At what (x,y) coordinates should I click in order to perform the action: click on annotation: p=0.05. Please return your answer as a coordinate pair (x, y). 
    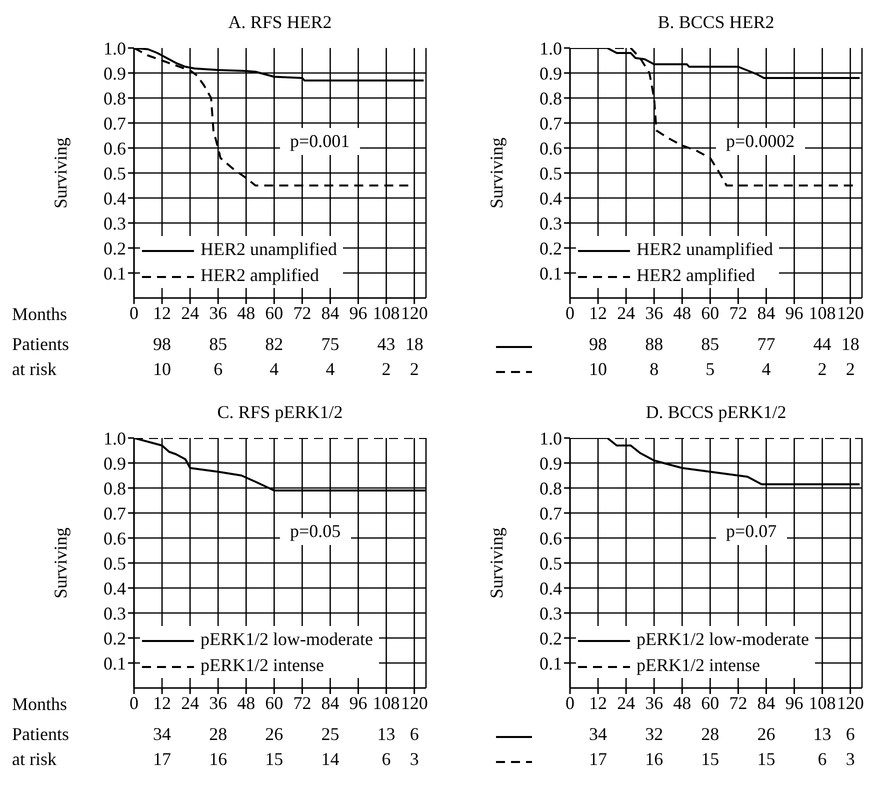
    Looking at the image, I should click on (315, 531).